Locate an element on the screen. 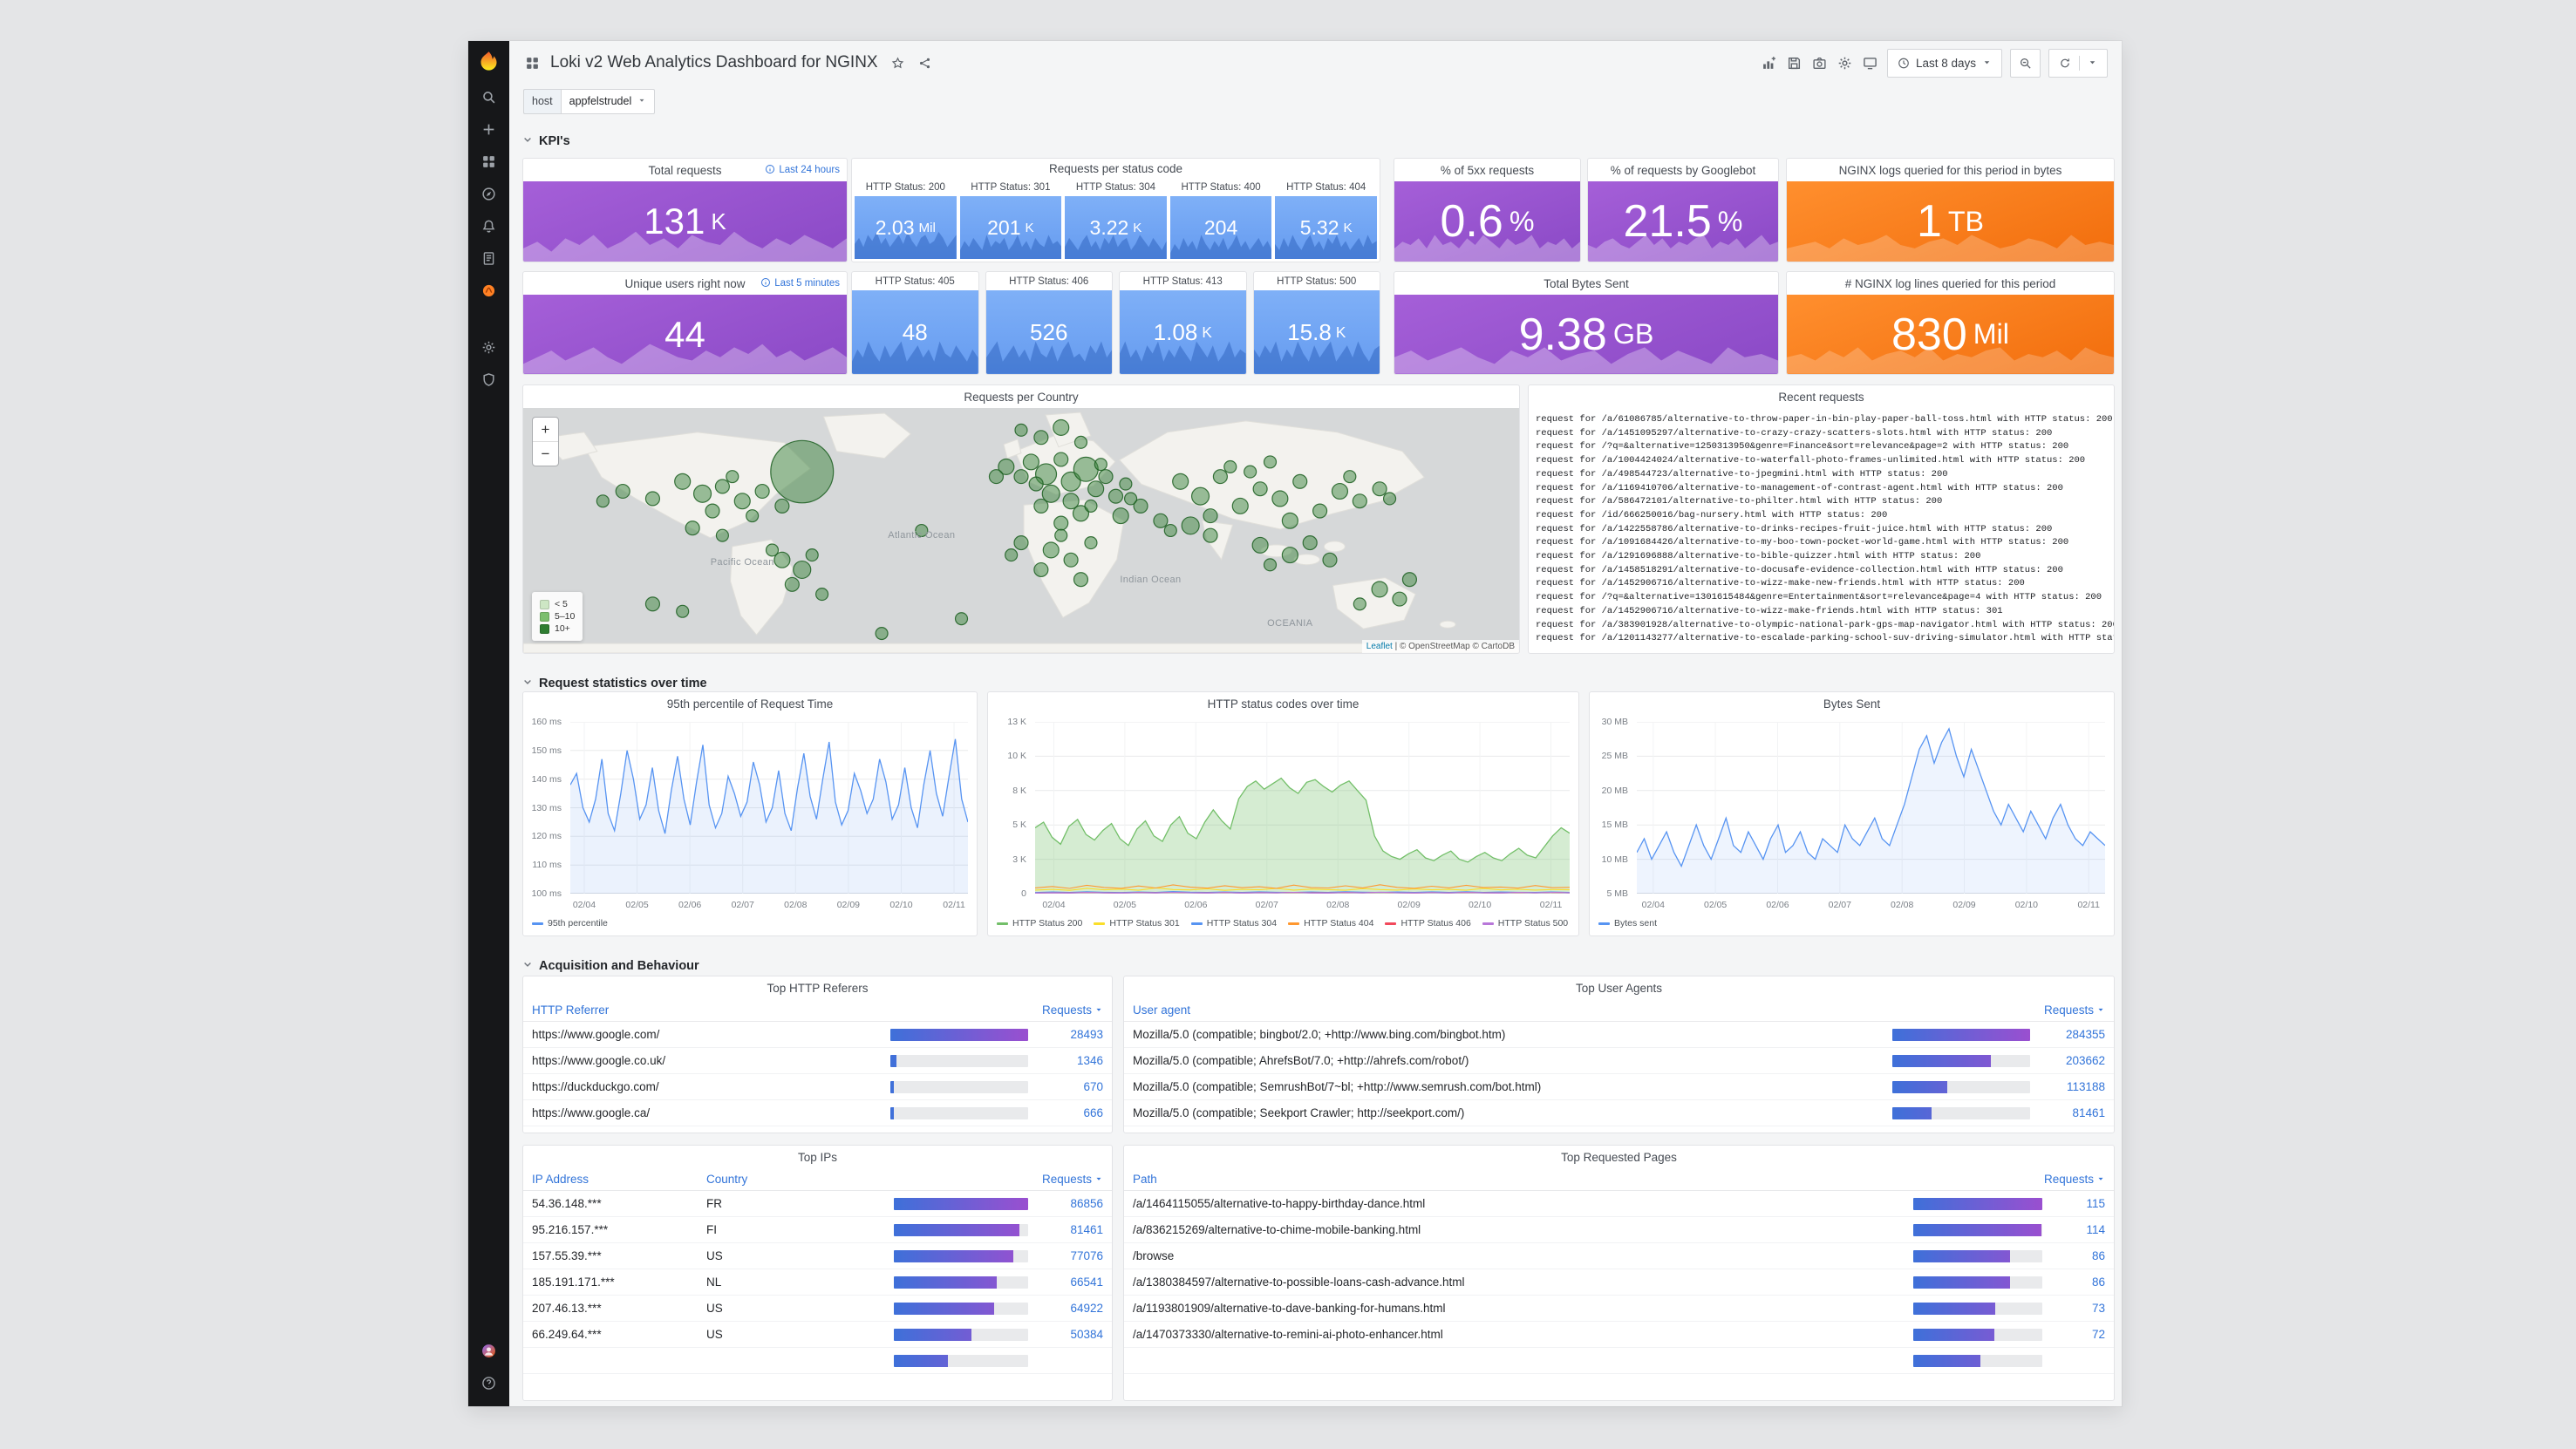  grafana-logo is located at coordinates (489, 61).